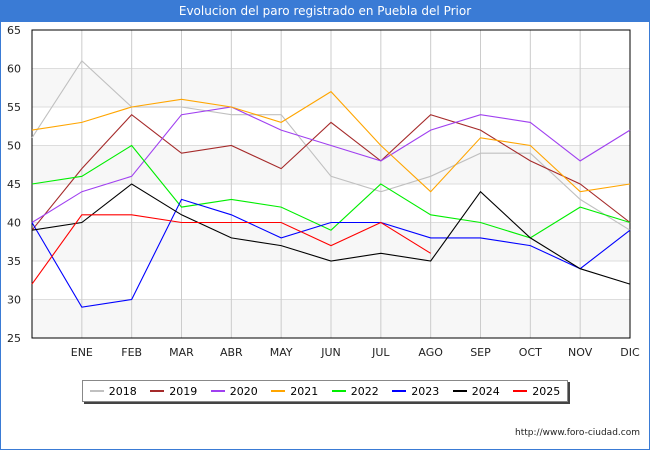  What do you see at coordinates (630, 352) in the screenshot?
I see `x-tick-label: DIC` at bounding box center [630, 352].